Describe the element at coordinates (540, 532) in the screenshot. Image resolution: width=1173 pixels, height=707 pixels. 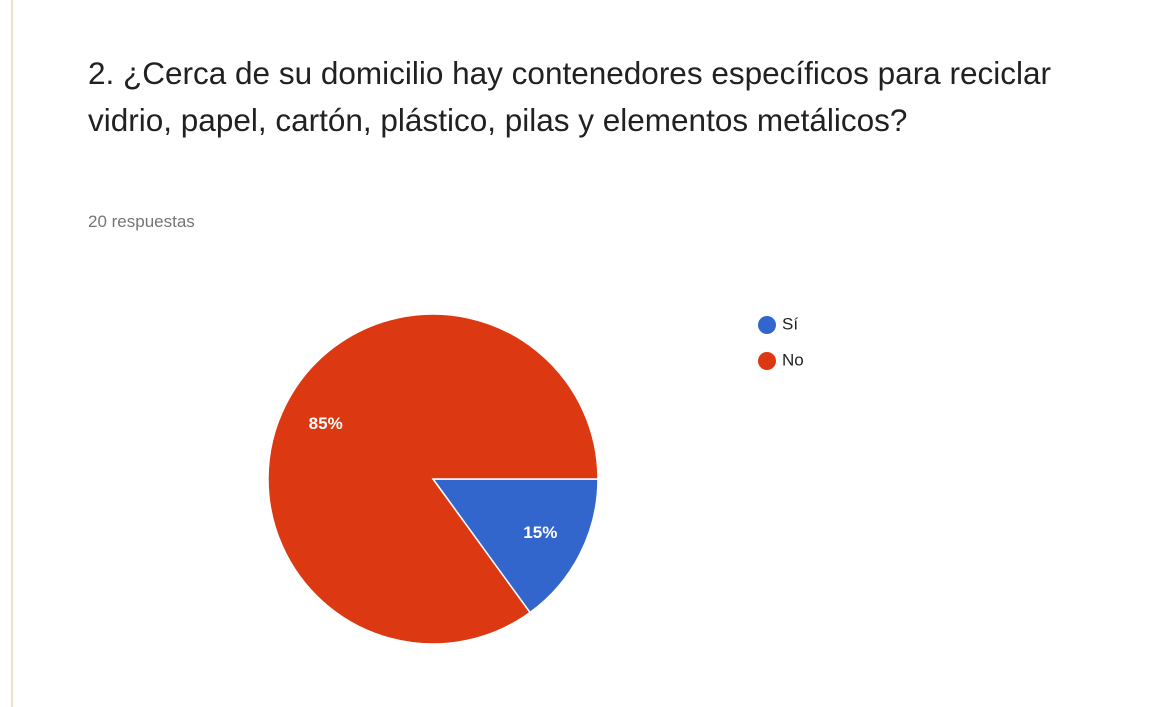
I see `slice-label: 15%` at that location.